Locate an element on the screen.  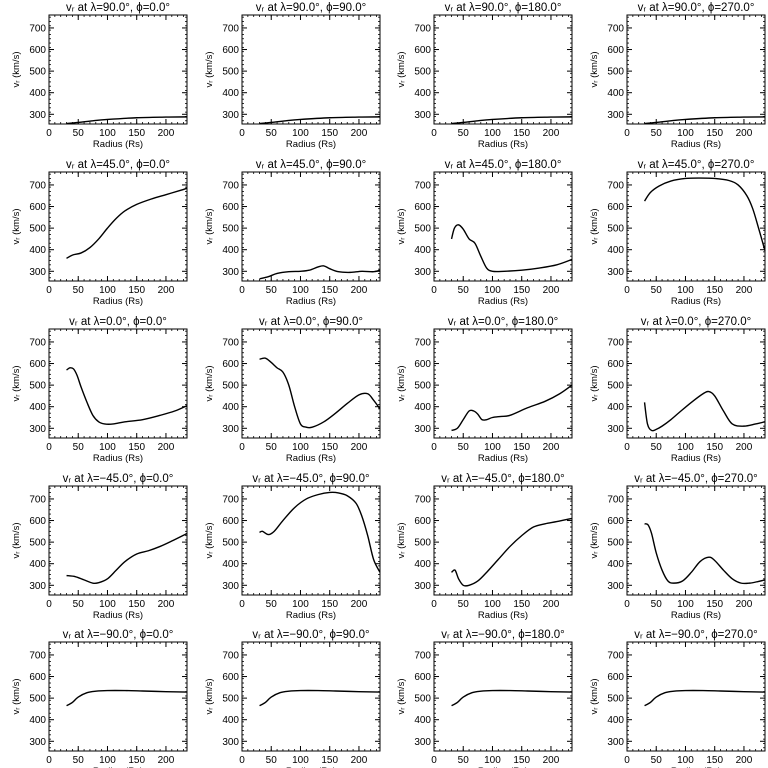
chart-title: vᵣ at λ=90.0°, ϕ=180.0° is located at coordinates (503, 8).